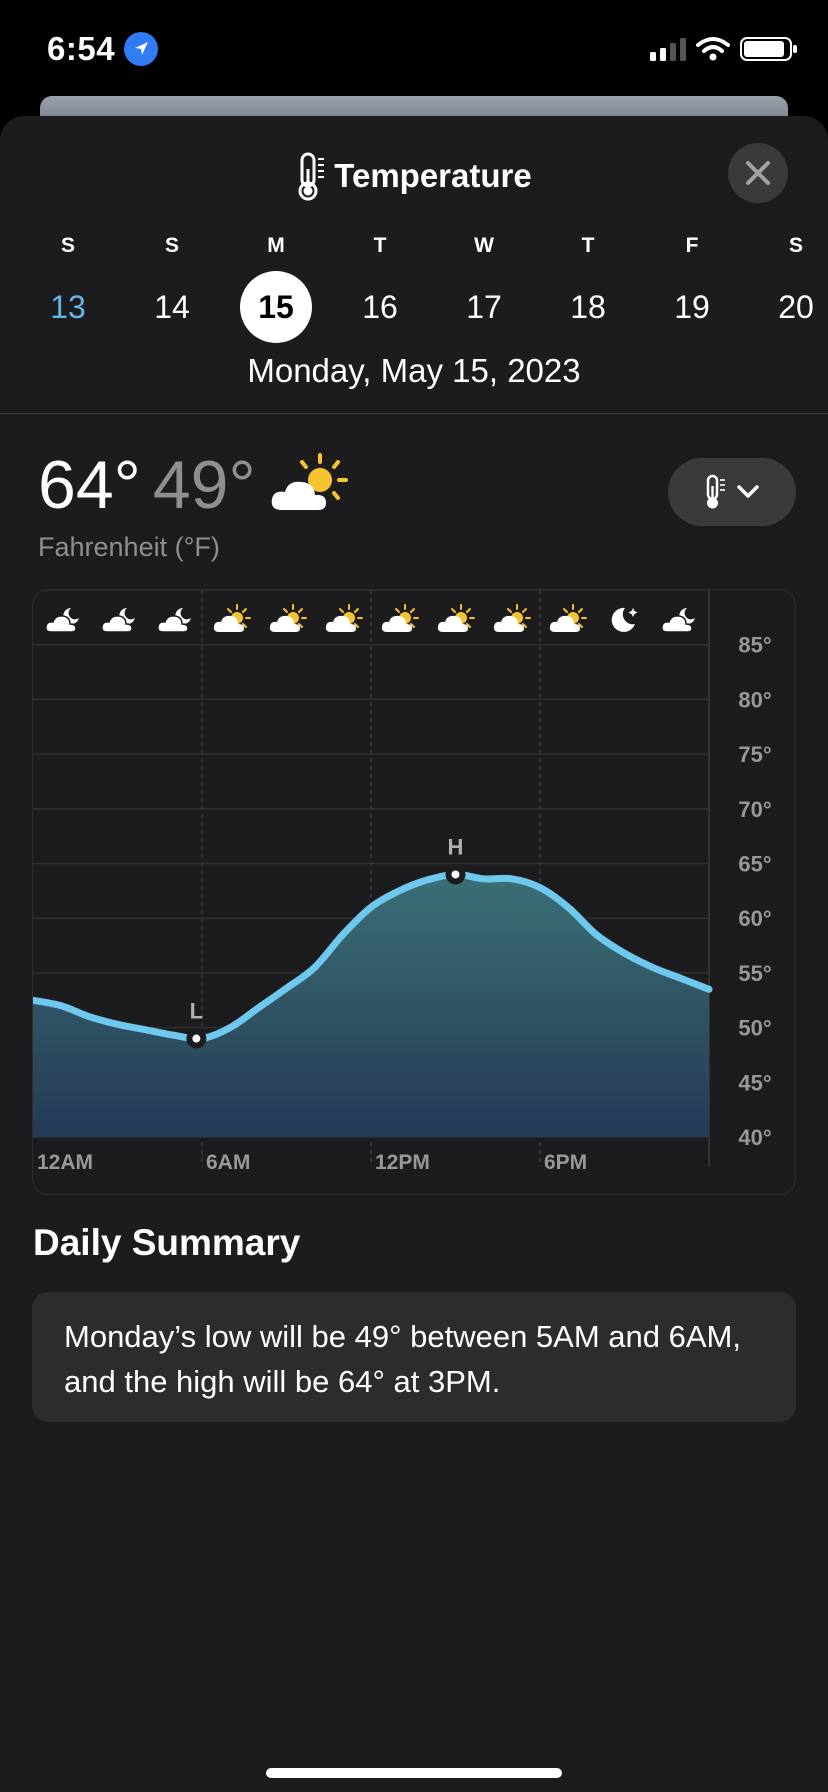 This screenshot has height=1792, width=828. What do you see at coordinates (196, 1011) in the screenshot?
I see `low-marker-label: L` at bounding box center [196, 1011].